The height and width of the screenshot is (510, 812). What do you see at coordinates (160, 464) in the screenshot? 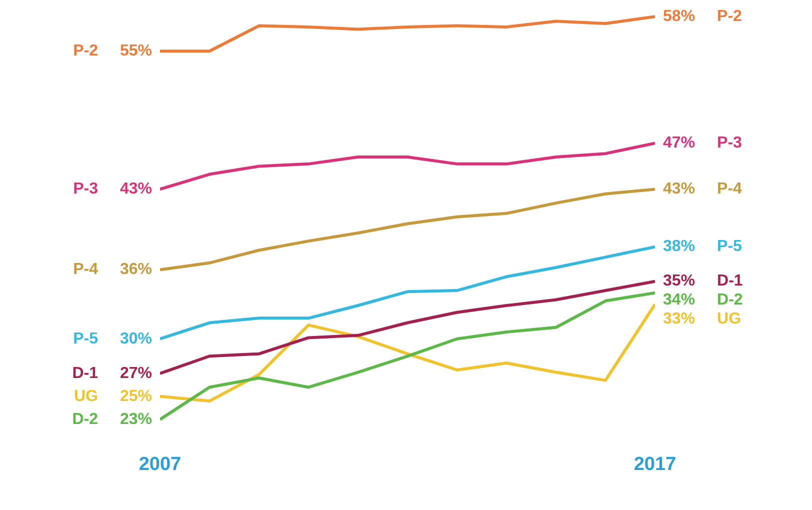
I see `x-tick-label: 2007` at bounding box center [160, 464].